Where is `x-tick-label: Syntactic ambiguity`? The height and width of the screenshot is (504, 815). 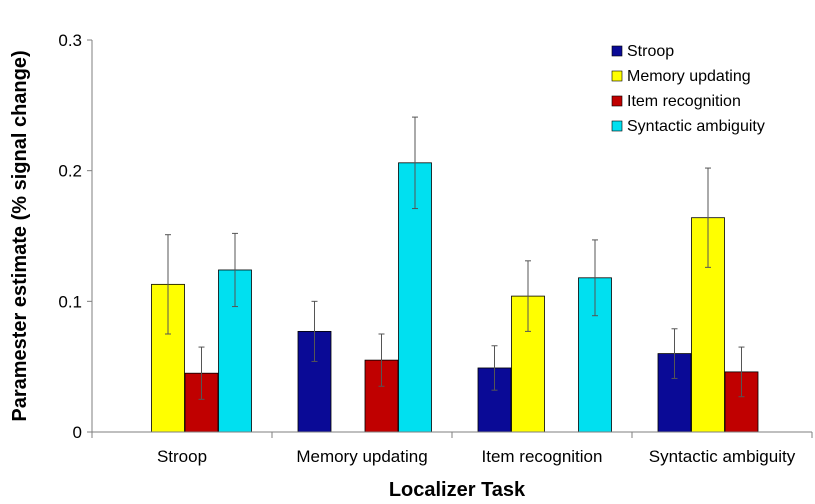
x-tick-label: Syntactic ambiguity is located at coordinates (722, 456).